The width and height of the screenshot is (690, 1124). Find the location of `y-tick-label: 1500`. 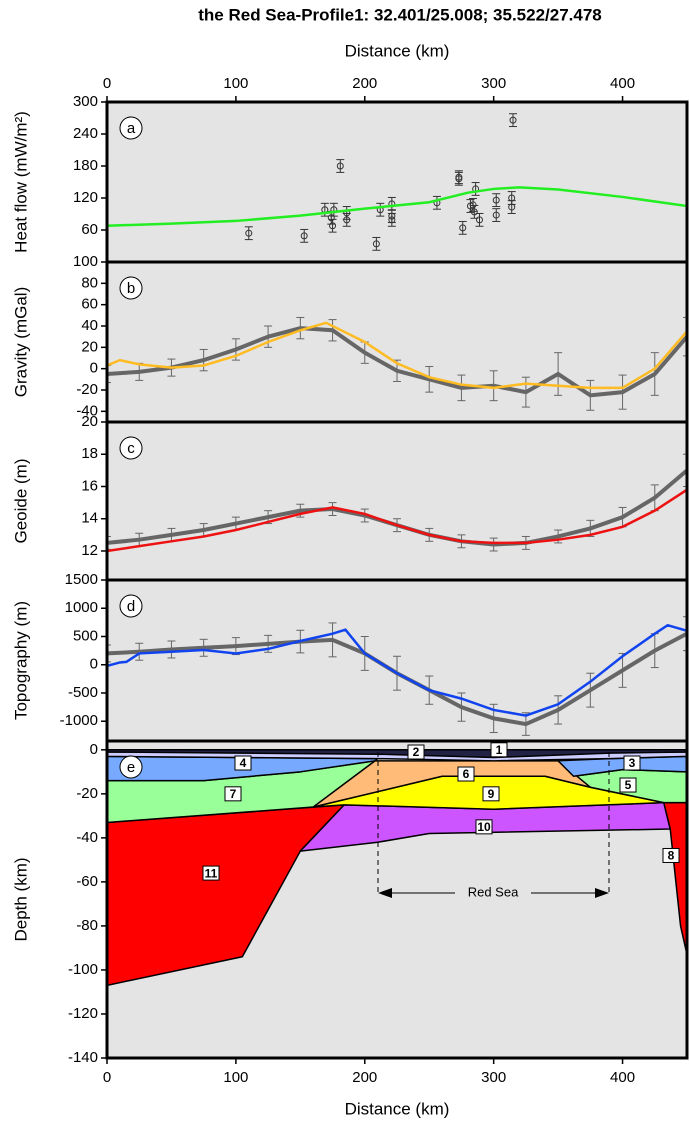

y-tick-label: 1500 is located at coordinates (81, 579).